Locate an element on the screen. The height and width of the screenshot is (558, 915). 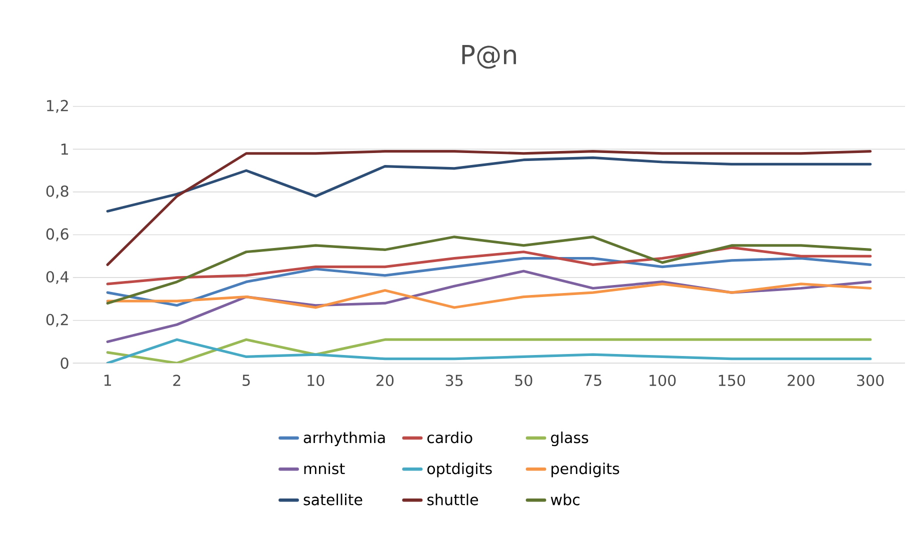
x-tick-label: 200 is located at coordinates (801, 380).